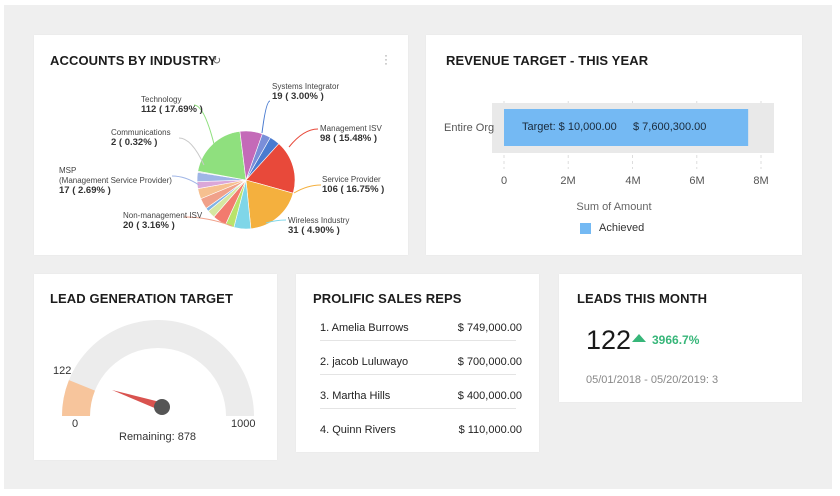 This screenshot has width=840, height=496. What do you see at coordinates (421, 360) in the screenshot?
I see `table-row: 2. jacob Luluwayo $ 700,000.00` at bounding box center [421, 360].